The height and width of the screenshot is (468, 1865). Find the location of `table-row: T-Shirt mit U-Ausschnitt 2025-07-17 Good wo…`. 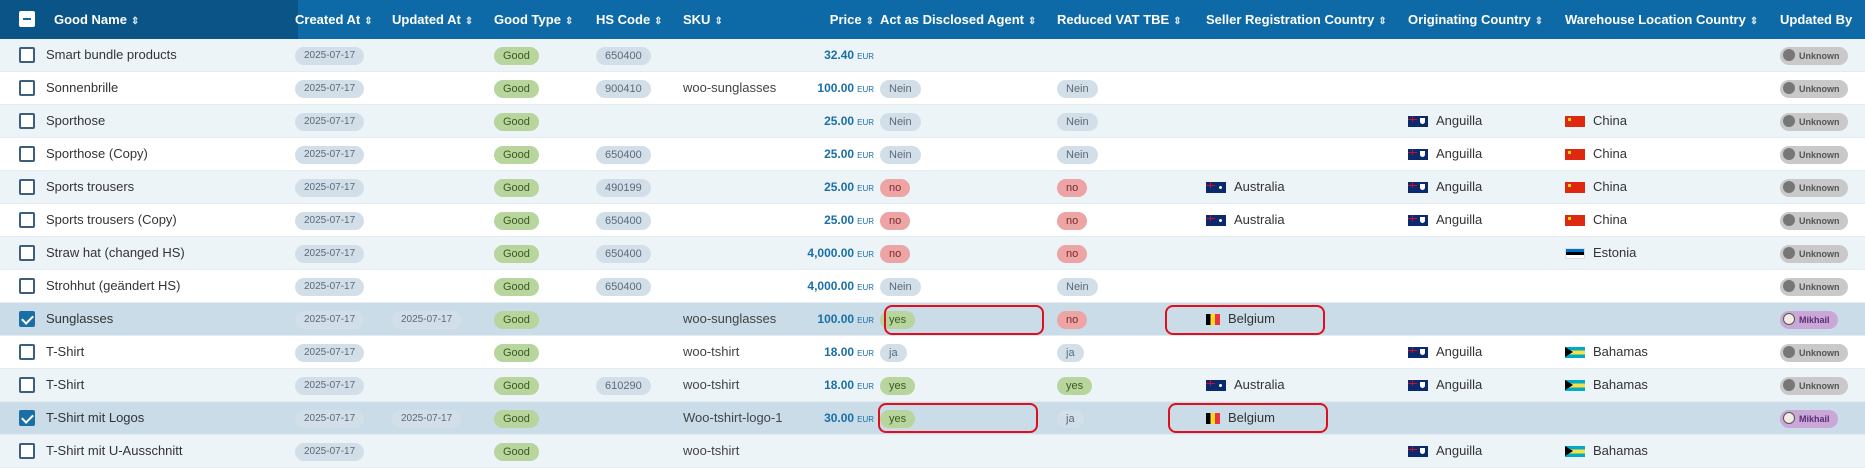

table-row: T-Shirt mit U-Ausschnitt 2025-07-17 Good wo… is located at coordinates (932, 451).